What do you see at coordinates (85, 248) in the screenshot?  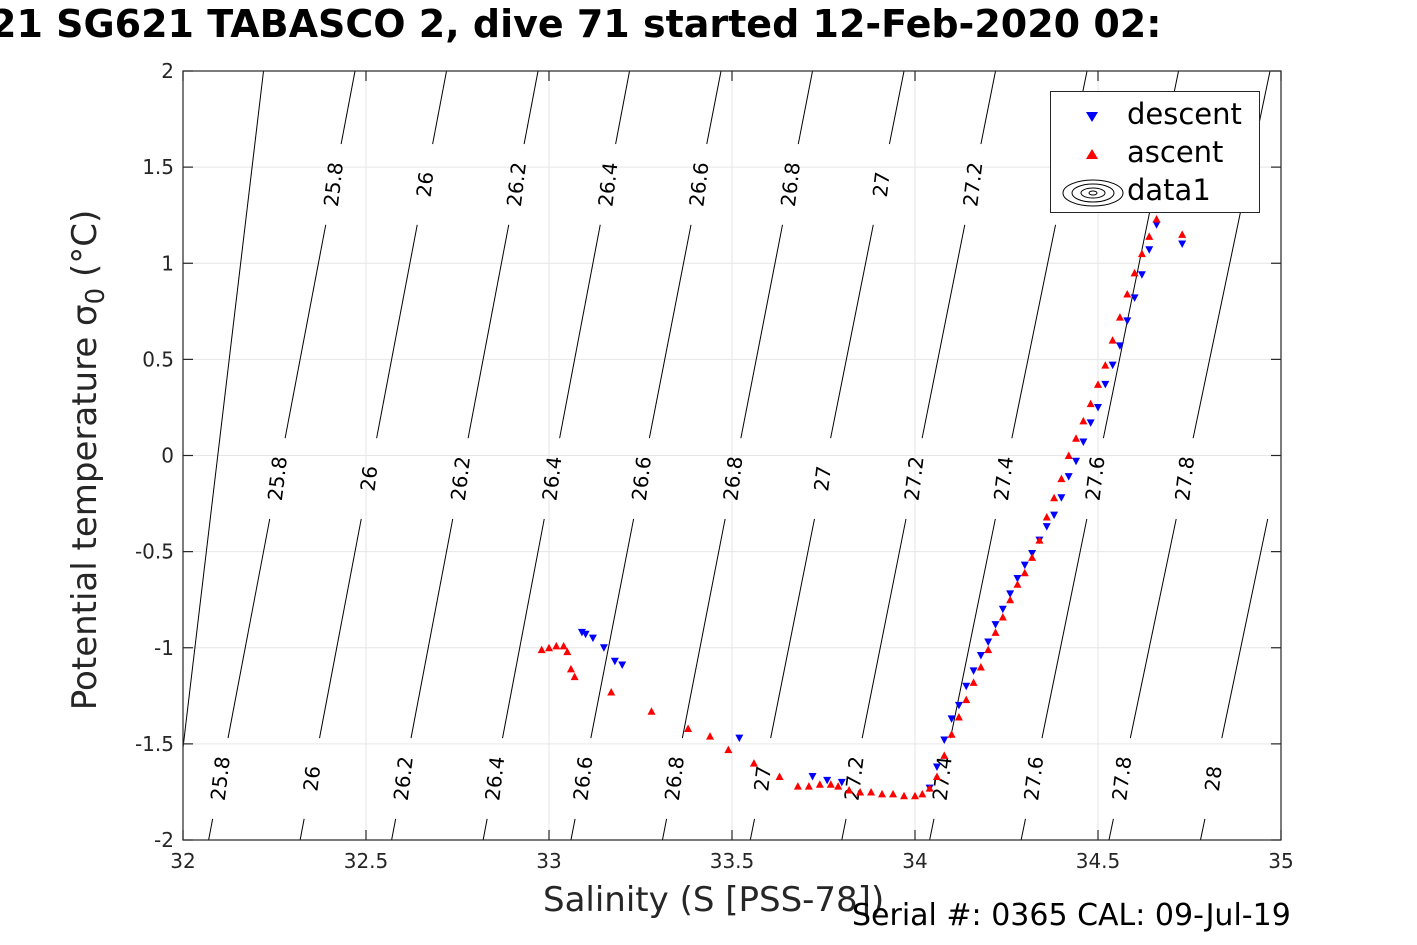 I see `y-axis-label-unit: (°C)` at bounding box center [85, 248].